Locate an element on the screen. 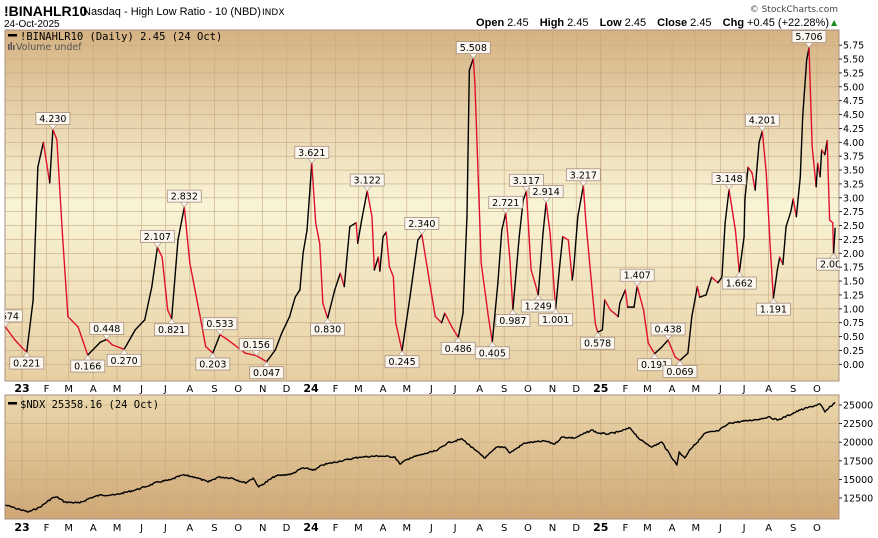 The image size is (878, 538). annotation-text: 1.662 is located at coordinates (739, 284).